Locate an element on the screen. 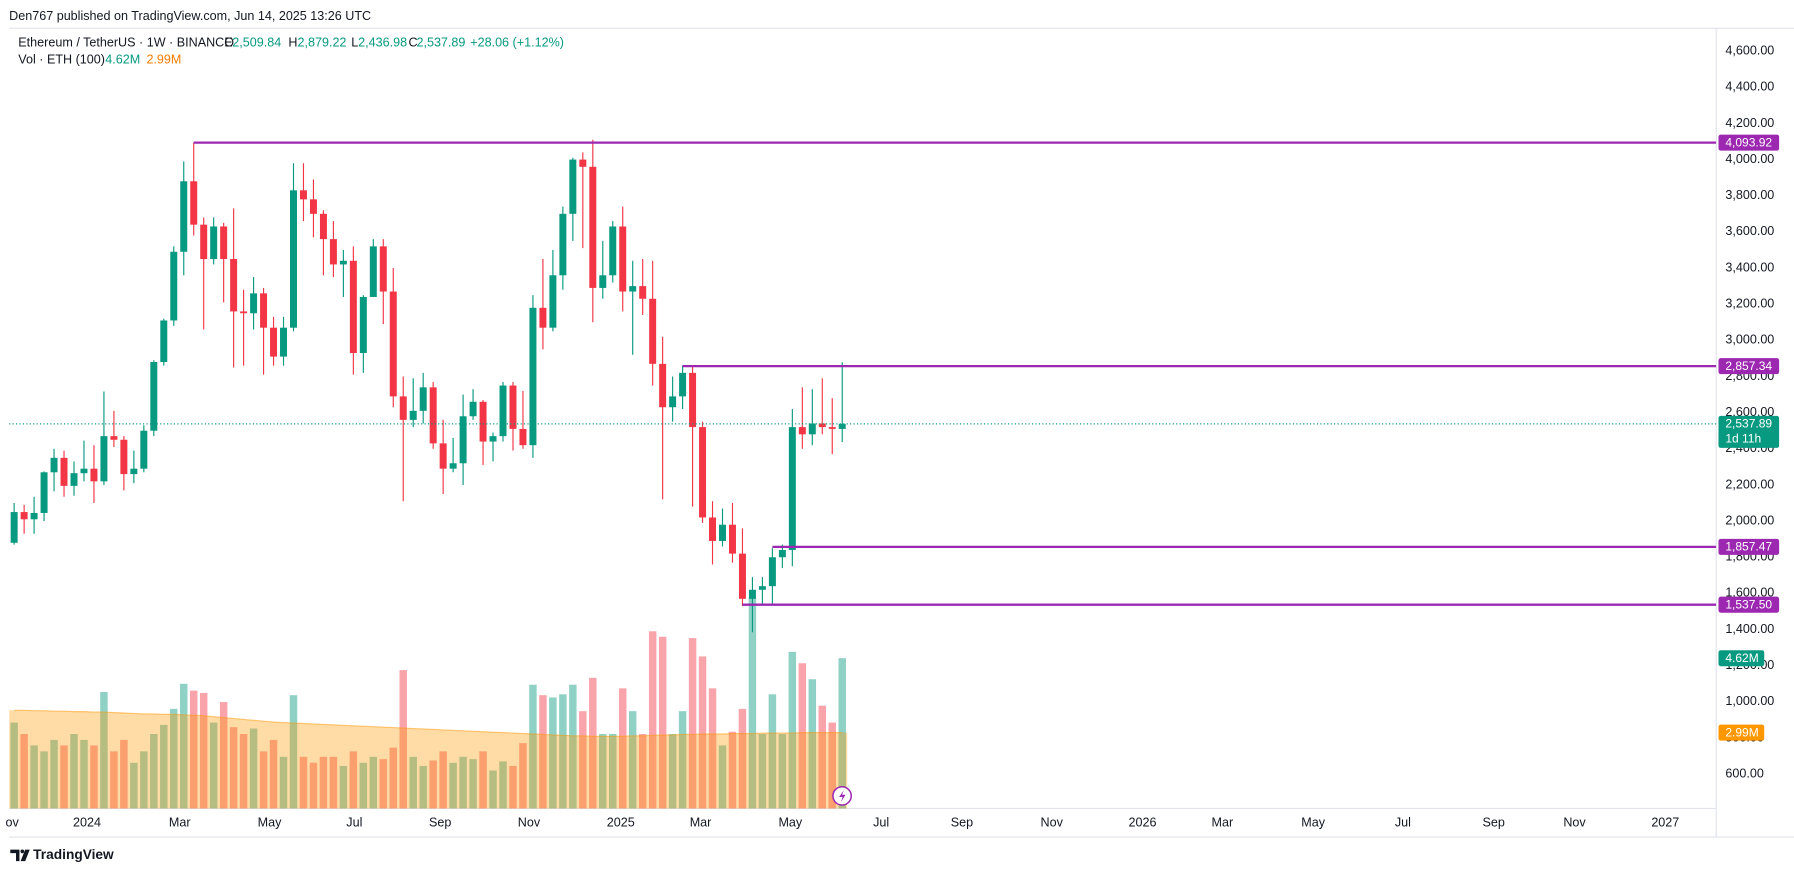 This screenshot has height=871, width=1794. ohlc-value: 2,537.89 is located at coordinates (440, 42).